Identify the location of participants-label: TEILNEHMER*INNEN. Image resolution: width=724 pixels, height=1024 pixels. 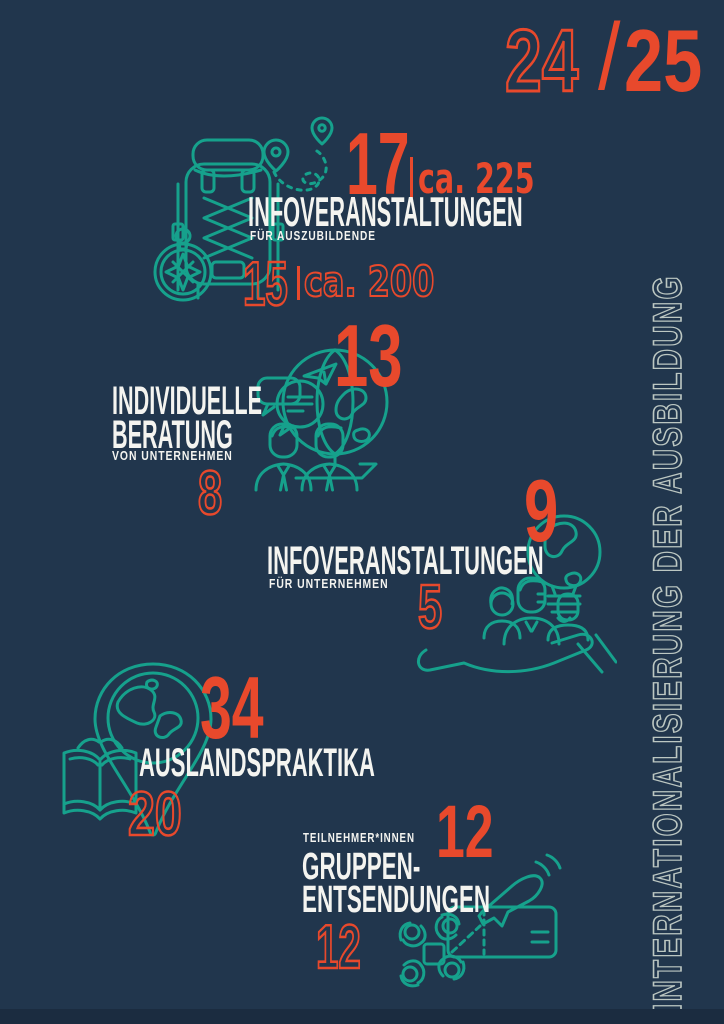
(359, 837).